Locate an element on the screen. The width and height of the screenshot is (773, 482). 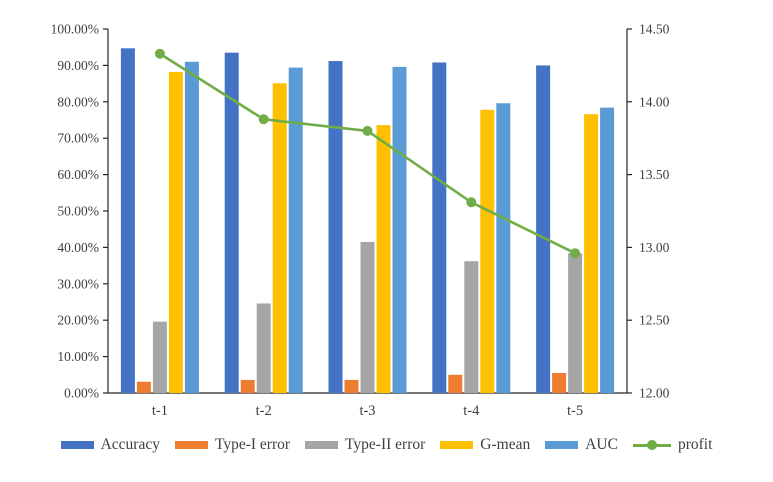
left-axis-tick-label: 80.00% is located at coordinates (78, 101).